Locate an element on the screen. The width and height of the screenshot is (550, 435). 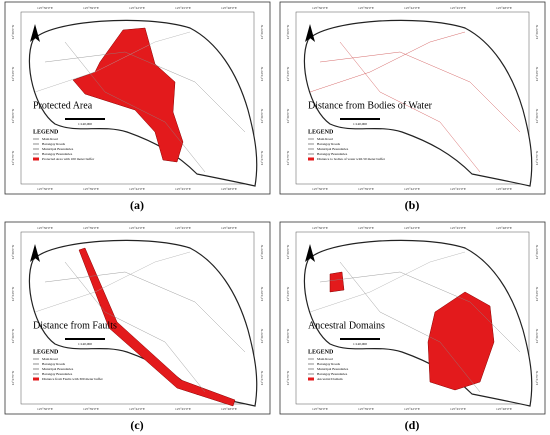
legend-item: Ancestral Domain is located at coordinates (330, 379).